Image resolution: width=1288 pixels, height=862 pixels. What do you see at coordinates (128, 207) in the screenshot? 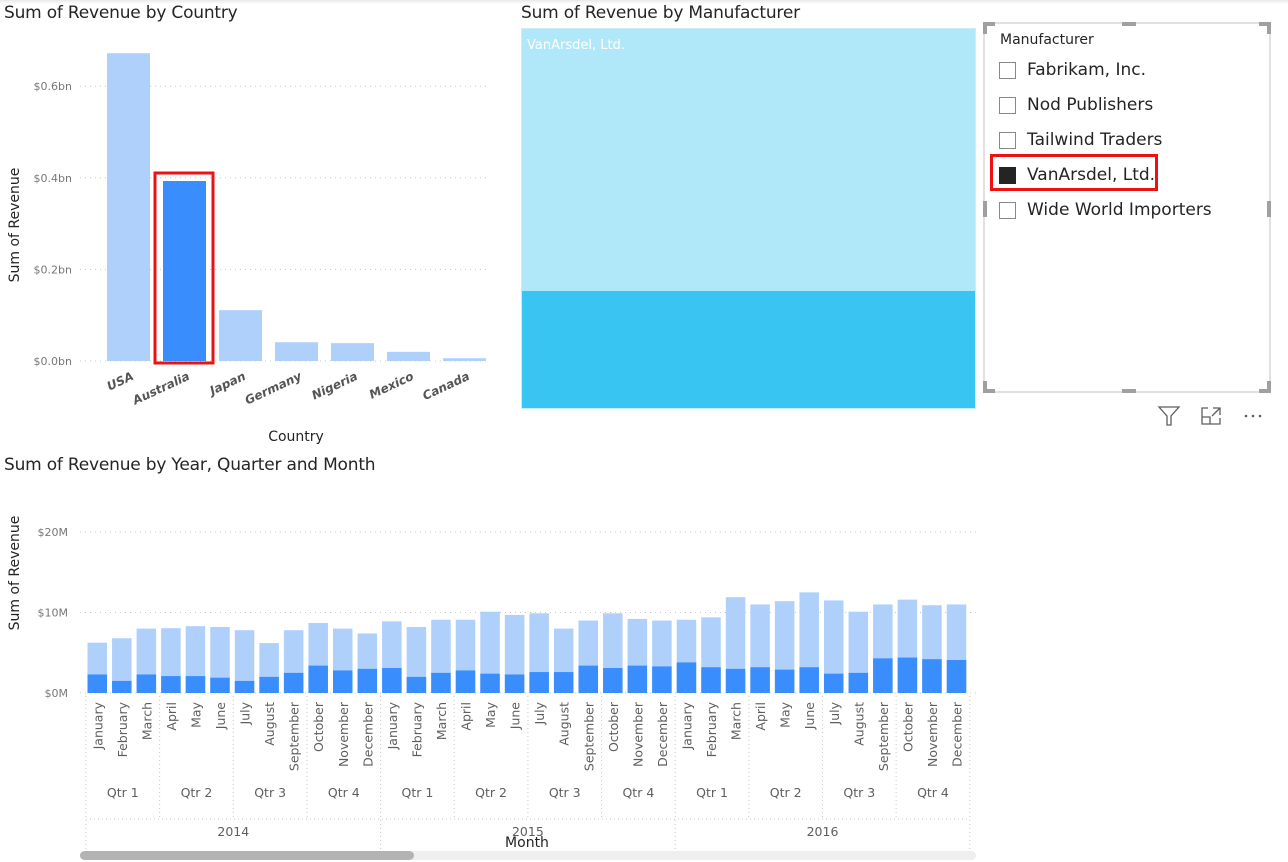
I see `bar-usa` at bounding box center [128, 207].